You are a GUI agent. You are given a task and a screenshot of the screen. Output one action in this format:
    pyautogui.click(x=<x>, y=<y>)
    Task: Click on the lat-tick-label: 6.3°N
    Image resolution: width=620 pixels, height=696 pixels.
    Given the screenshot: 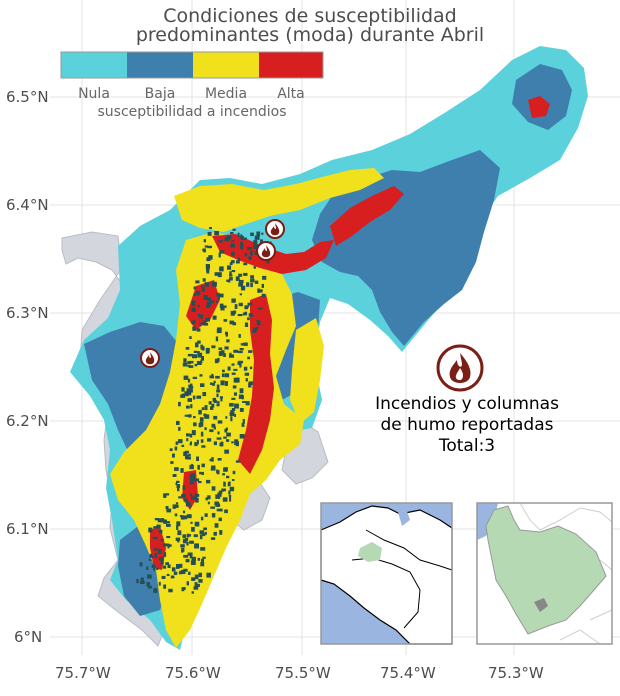 What is the action you would take?
    pyautogui.click(x=27, y=313)
    